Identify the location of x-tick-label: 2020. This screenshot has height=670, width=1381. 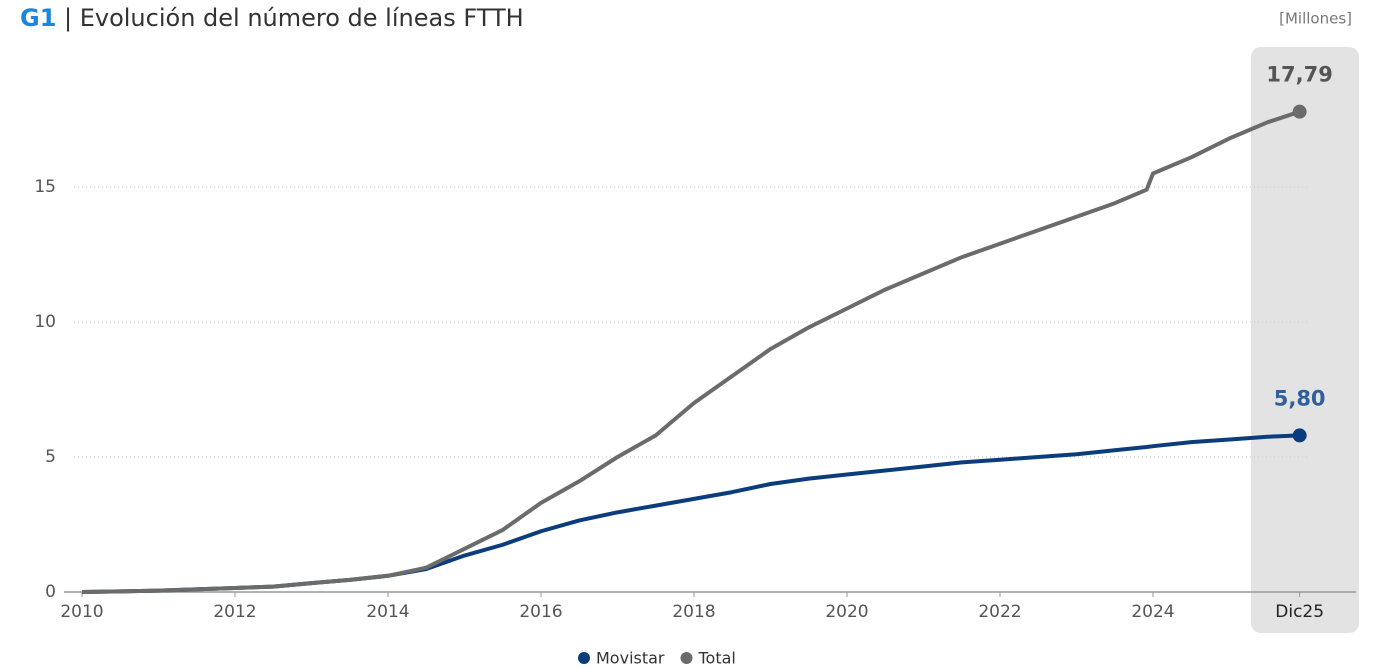
(846, 612).